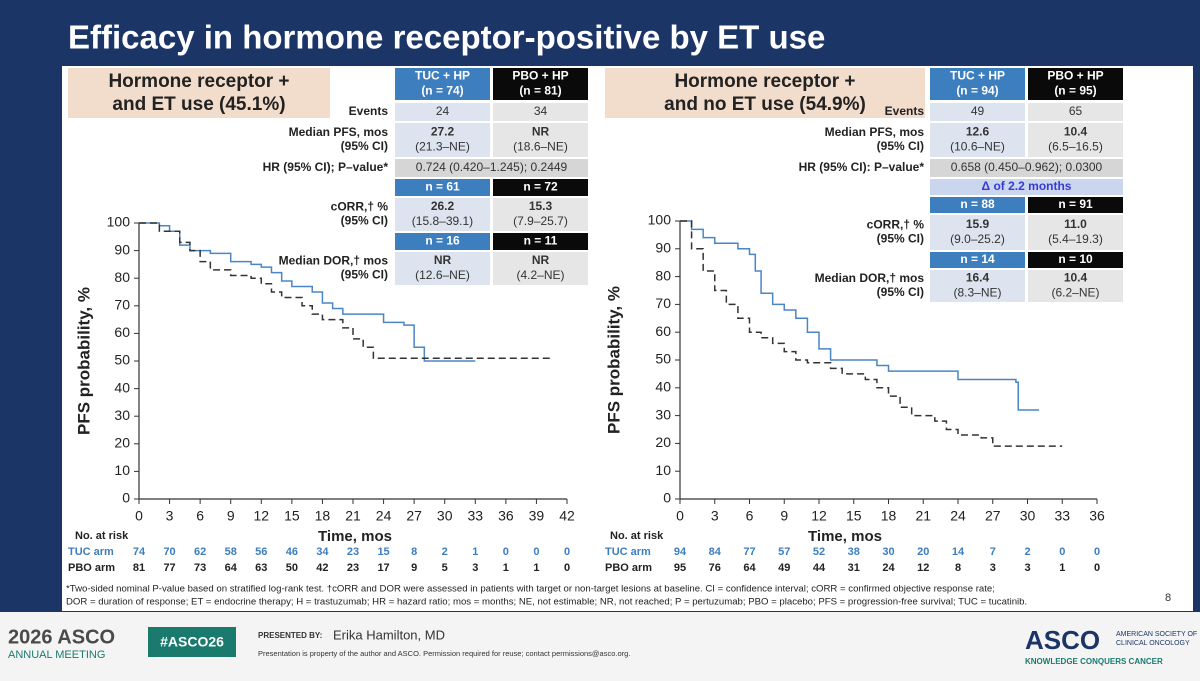 The image size is (1200, 681). I want to click on risk-count: 52, so click(819, 552).